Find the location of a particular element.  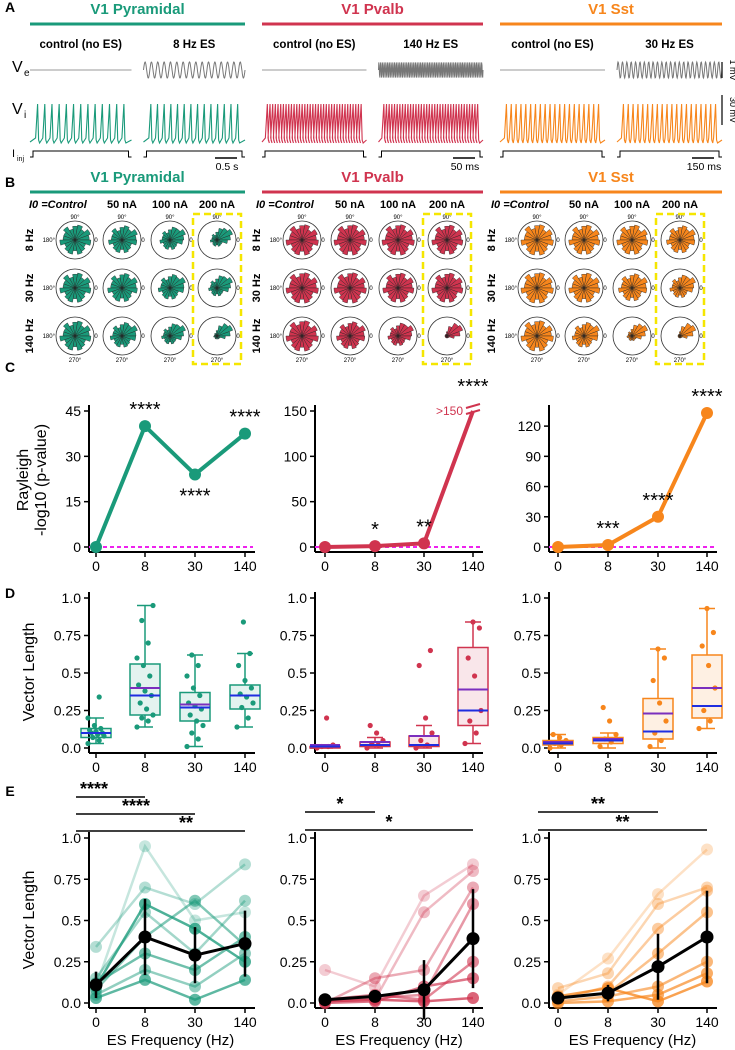

frequency-row-label: 30 Hz is located at coordinates (30, 287).